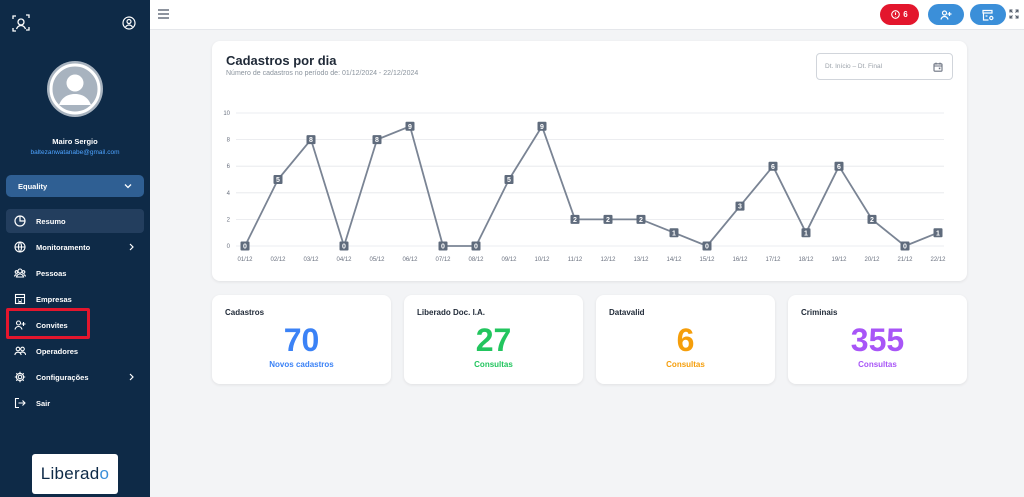 This screenshot has height=497, width=1024. Describe the element at coordinates (884, 66) in the screenshot. I see `date-range-input: Dt. Início – Dt. Final` at that location.